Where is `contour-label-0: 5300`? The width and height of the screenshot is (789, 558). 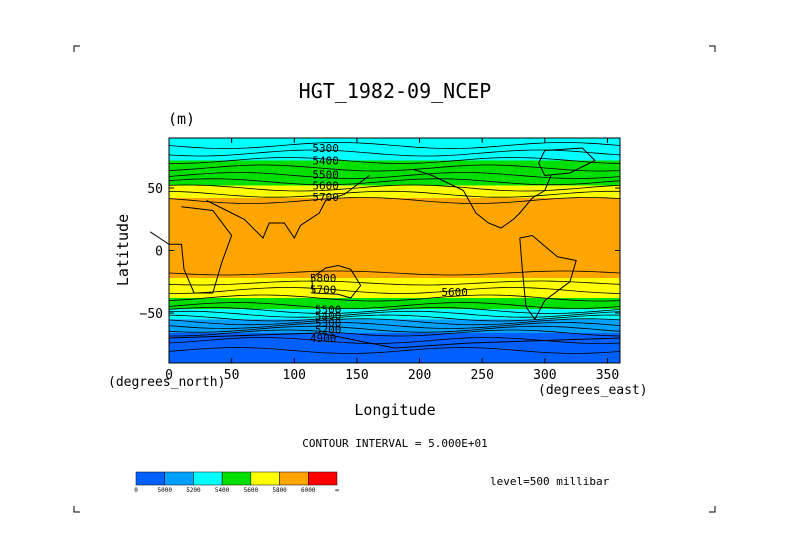 contour-label-0: 5300 is located at coordinates (325, 148).